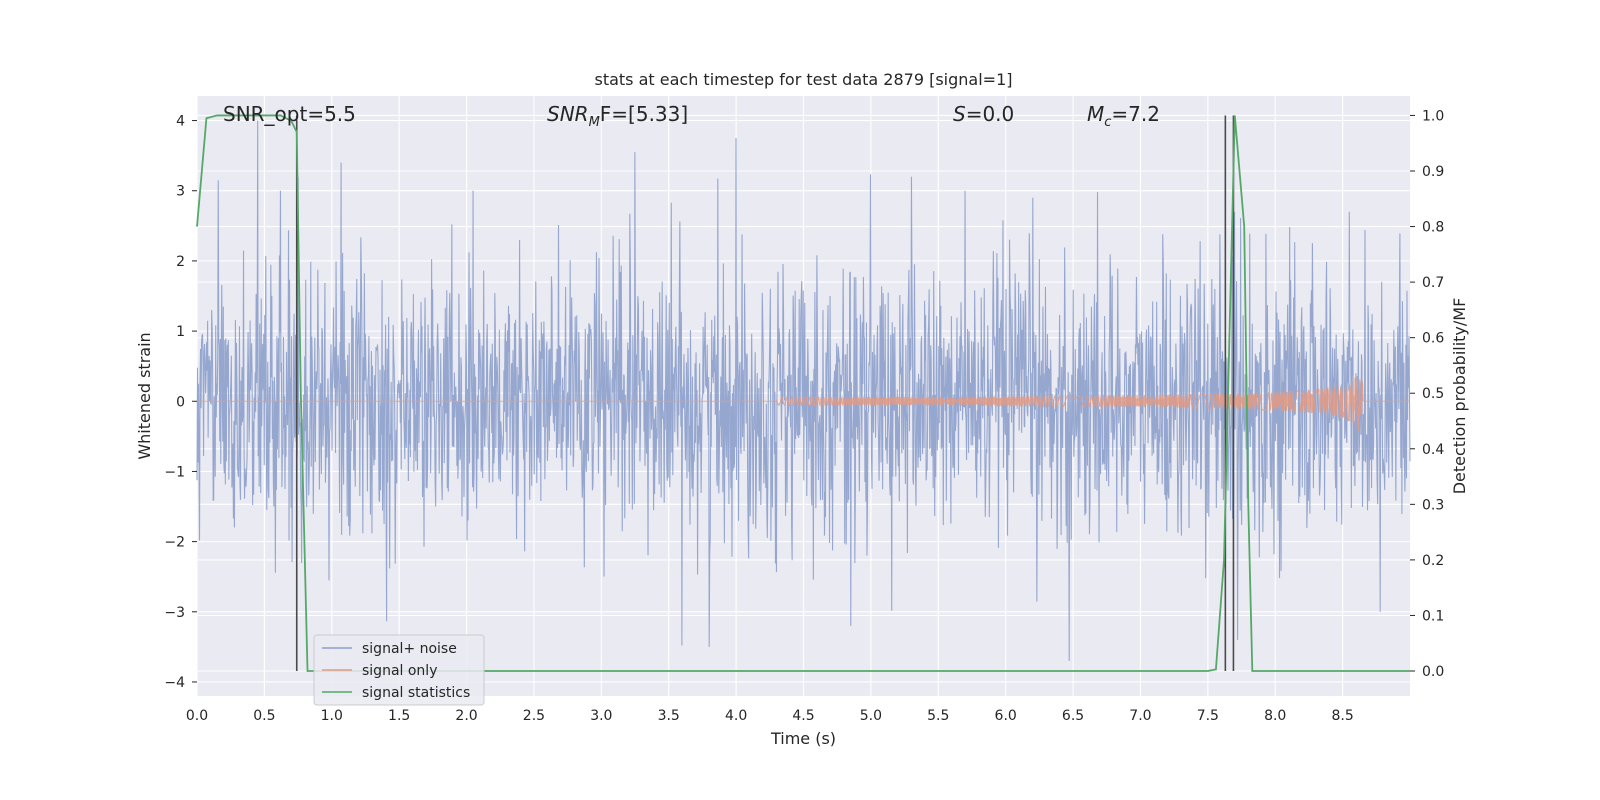  What do you see at coordinates (1433, 672) in the screenshot?
I see `y-right-tick-label: 0.0` at bounding box center [1433, 672].